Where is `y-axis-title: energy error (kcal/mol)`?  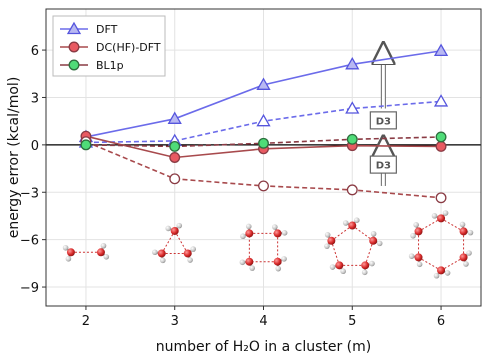 y-axis-title: energy error (kcal/mol) is located at coordinates (14, 158).